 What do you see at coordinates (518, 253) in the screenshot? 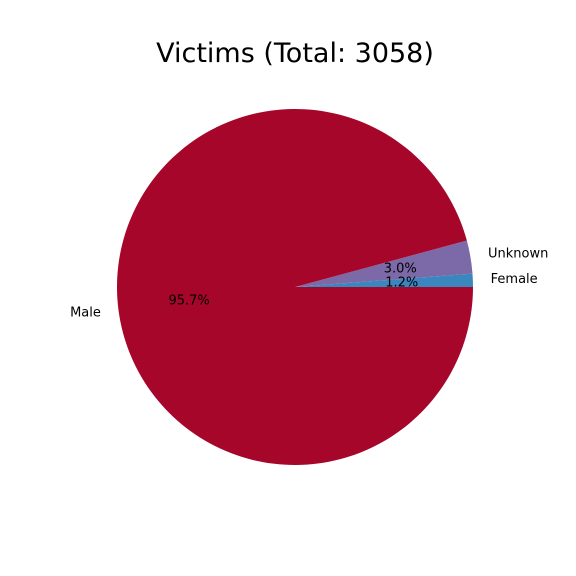
I see `slice-label-unknown: Unknown` at bounding box center [518, 253].